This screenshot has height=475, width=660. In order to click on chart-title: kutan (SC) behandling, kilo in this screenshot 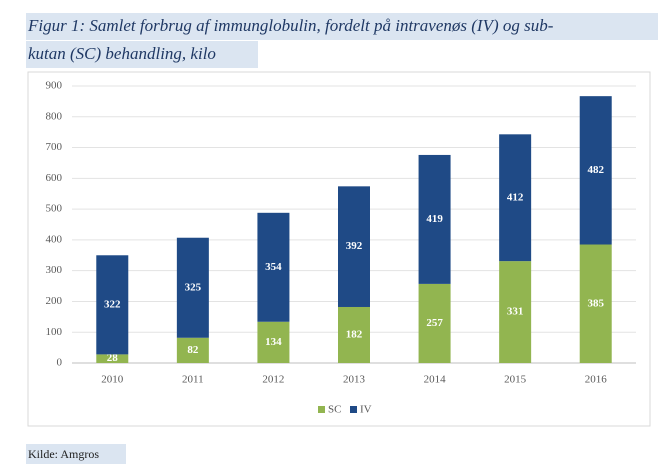, I will do `click(122, 53)`.